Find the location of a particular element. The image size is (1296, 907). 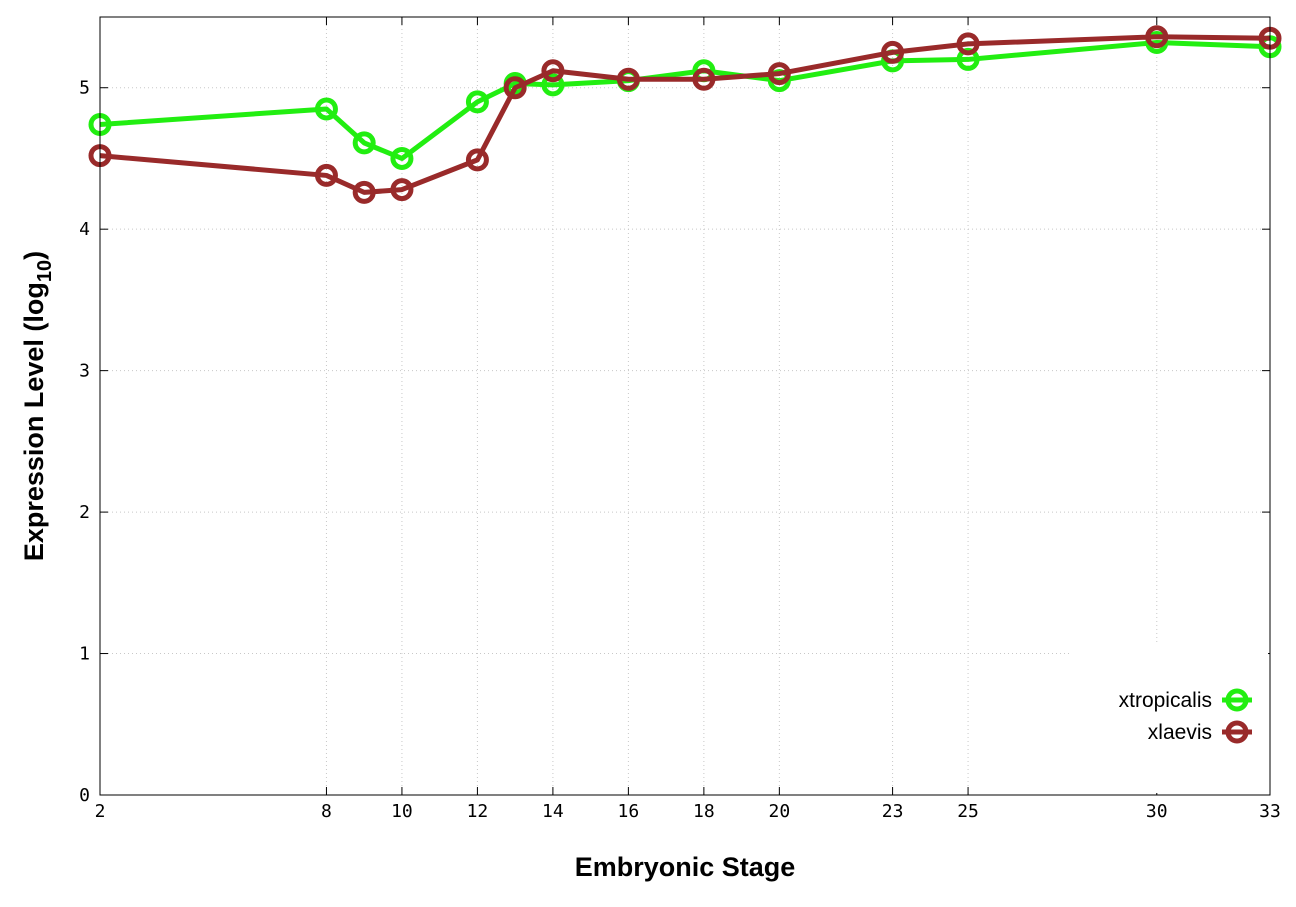

x-tick-label: 14 is located at coordinates (553, 811).